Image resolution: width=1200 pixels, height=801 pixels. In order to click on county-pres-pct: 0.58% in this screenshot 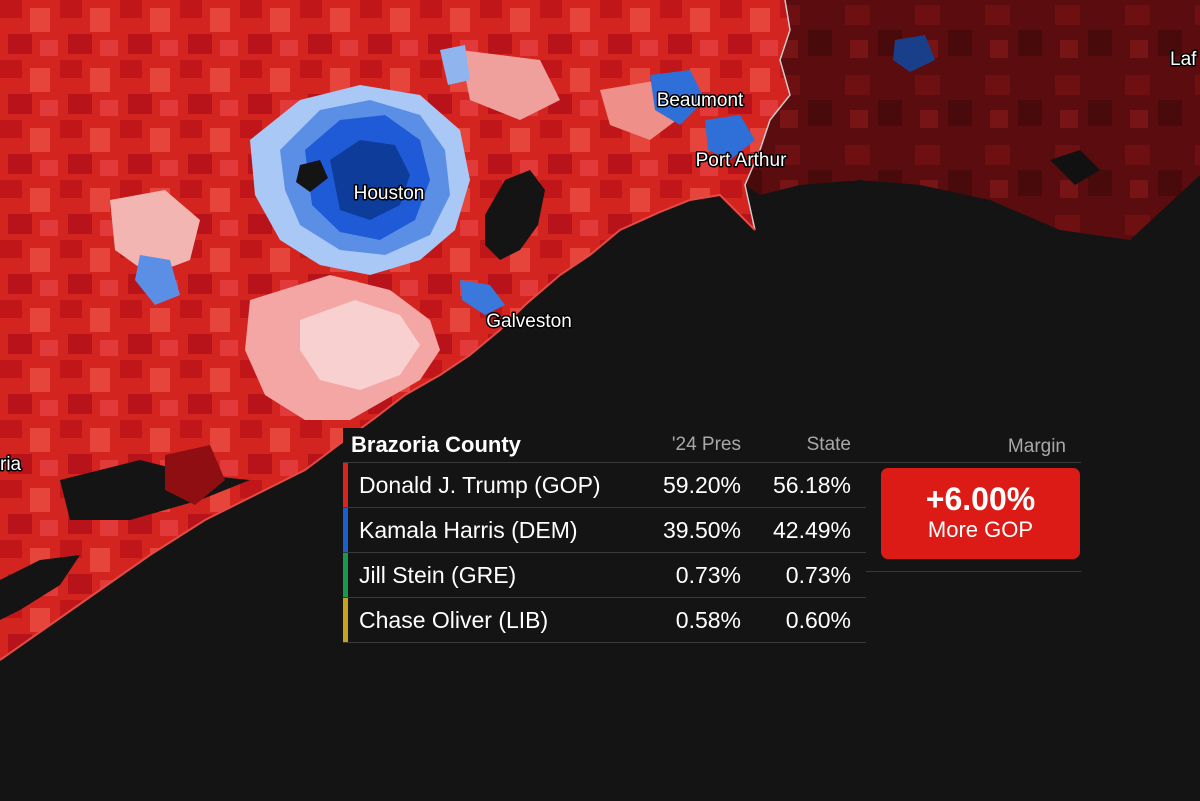, I will do `click(708, 620)`.